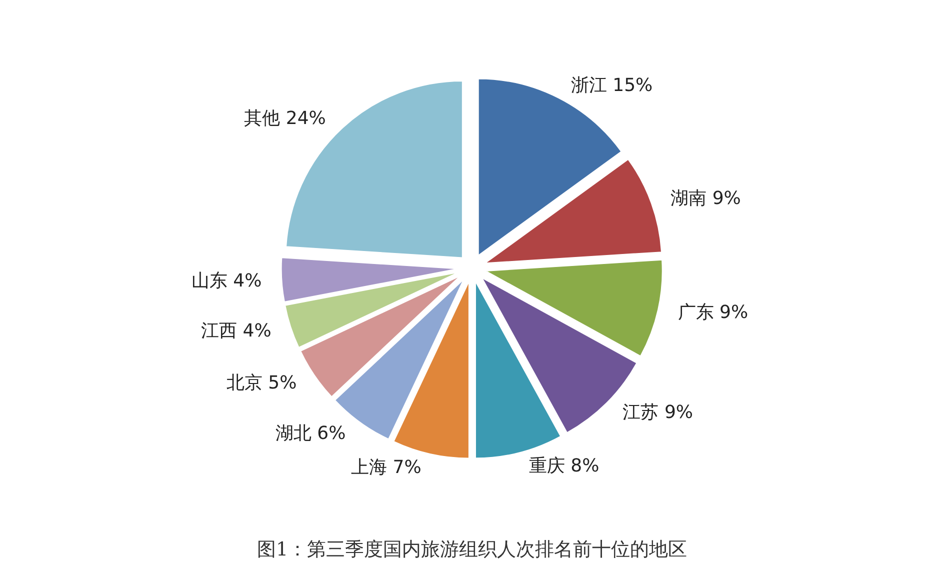 The image size is (944, 570). I want to click on slice-label: 湖南 9%, so click(705, 199).